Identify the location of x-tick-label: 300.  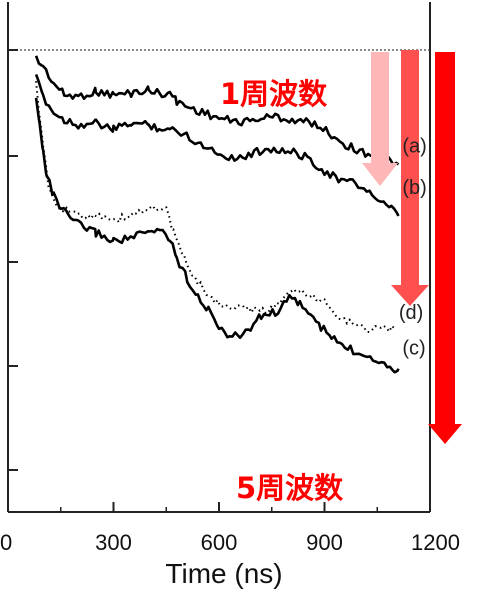
(113, 542).